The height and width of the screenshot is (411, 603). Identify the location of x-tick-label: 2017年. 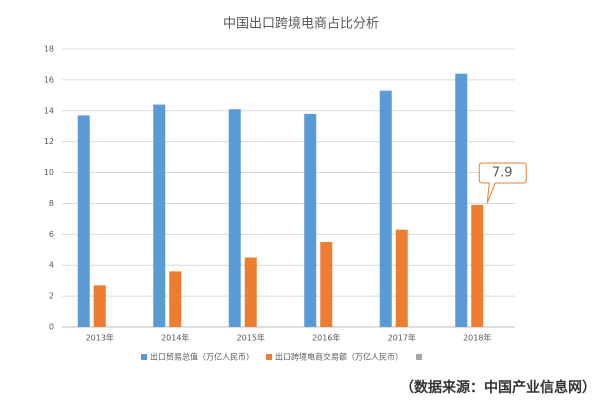
(402, 338).